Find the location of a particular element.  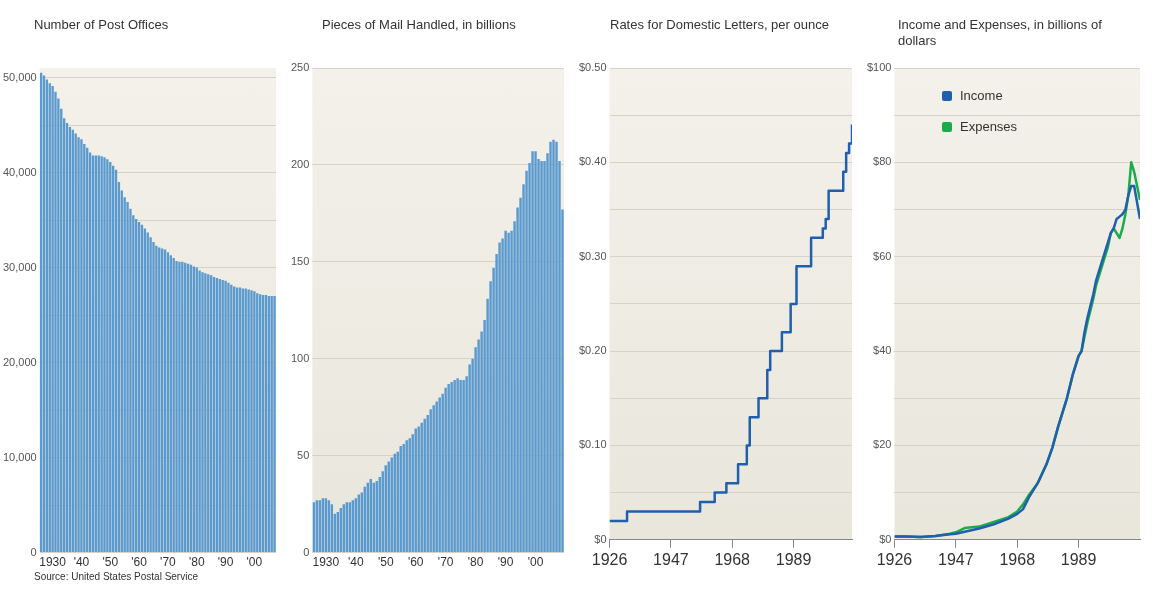

y-tick-label: $20 is located at coordinates (882, 444).